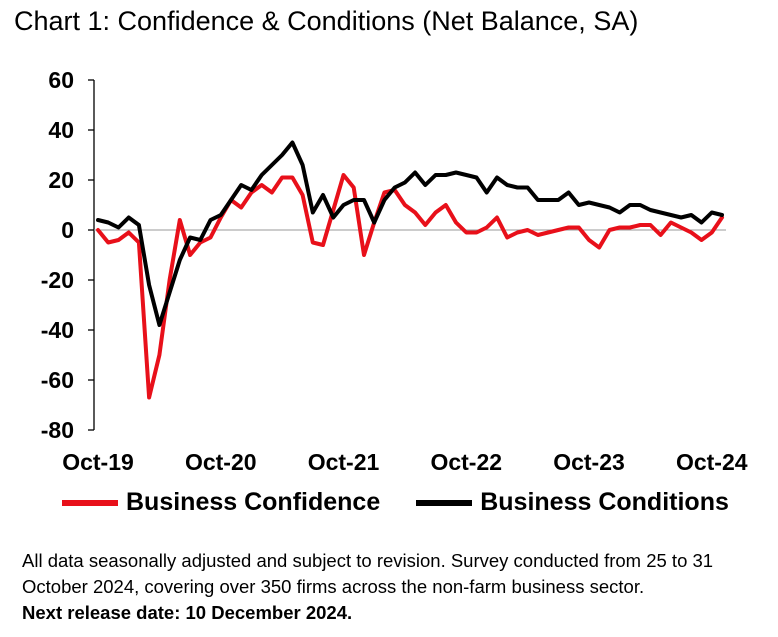  I want to click on y-tick-label: 60, so click(61, 80).